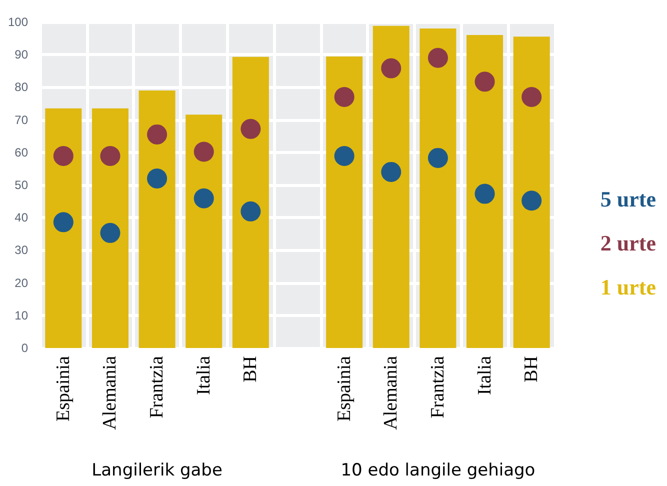 This screenshot has width=667, height=486. I want to click on text: 5 urte, so click(628, 199).